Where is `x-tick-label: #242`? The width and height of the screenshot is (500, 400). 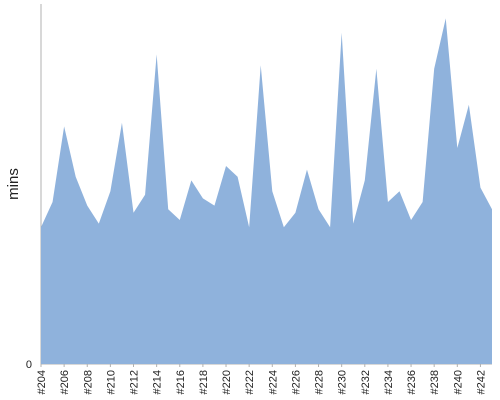
x-tick-label: #242 is located at coordinates (481, 382).